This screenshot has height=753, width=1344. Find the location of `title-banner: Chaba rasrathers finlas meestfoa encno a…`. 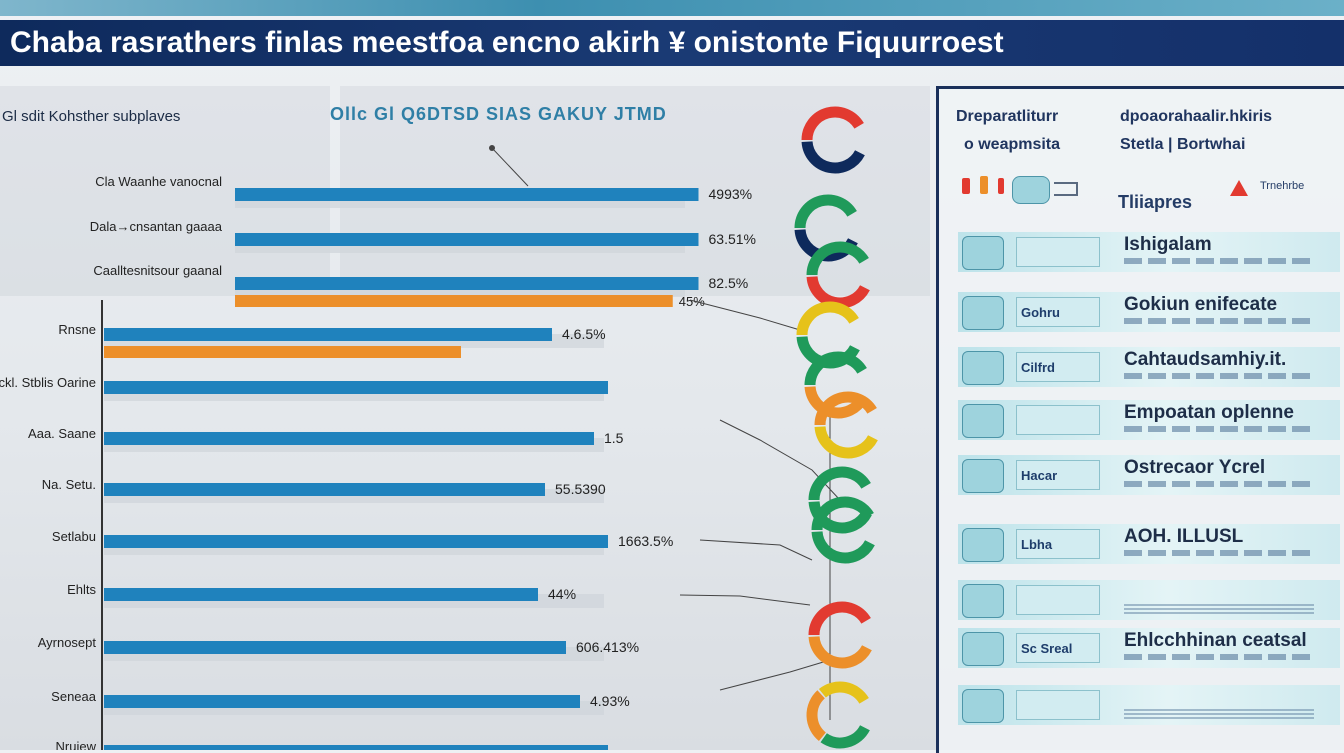

title-banner: Chaba rasrathers finlas meestfoa encno a… is located at coordinates (672, 43).